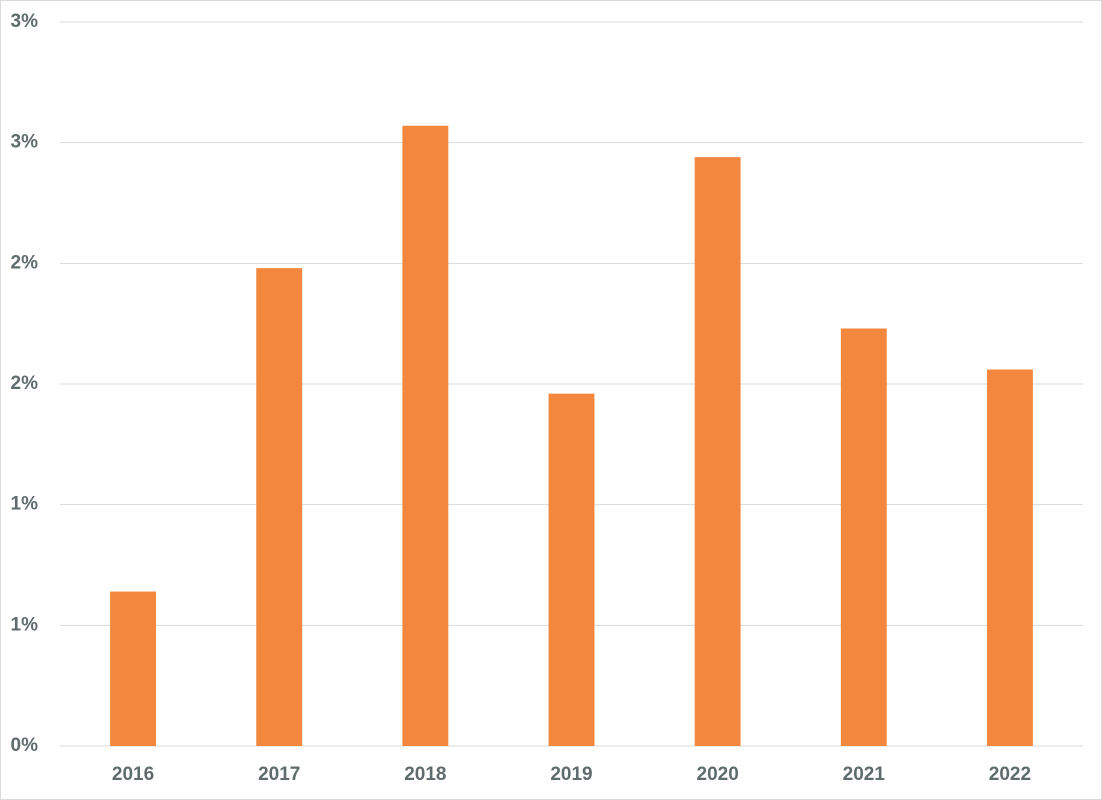  I want to click on x-tick-label: 2018, so click(425, 774).